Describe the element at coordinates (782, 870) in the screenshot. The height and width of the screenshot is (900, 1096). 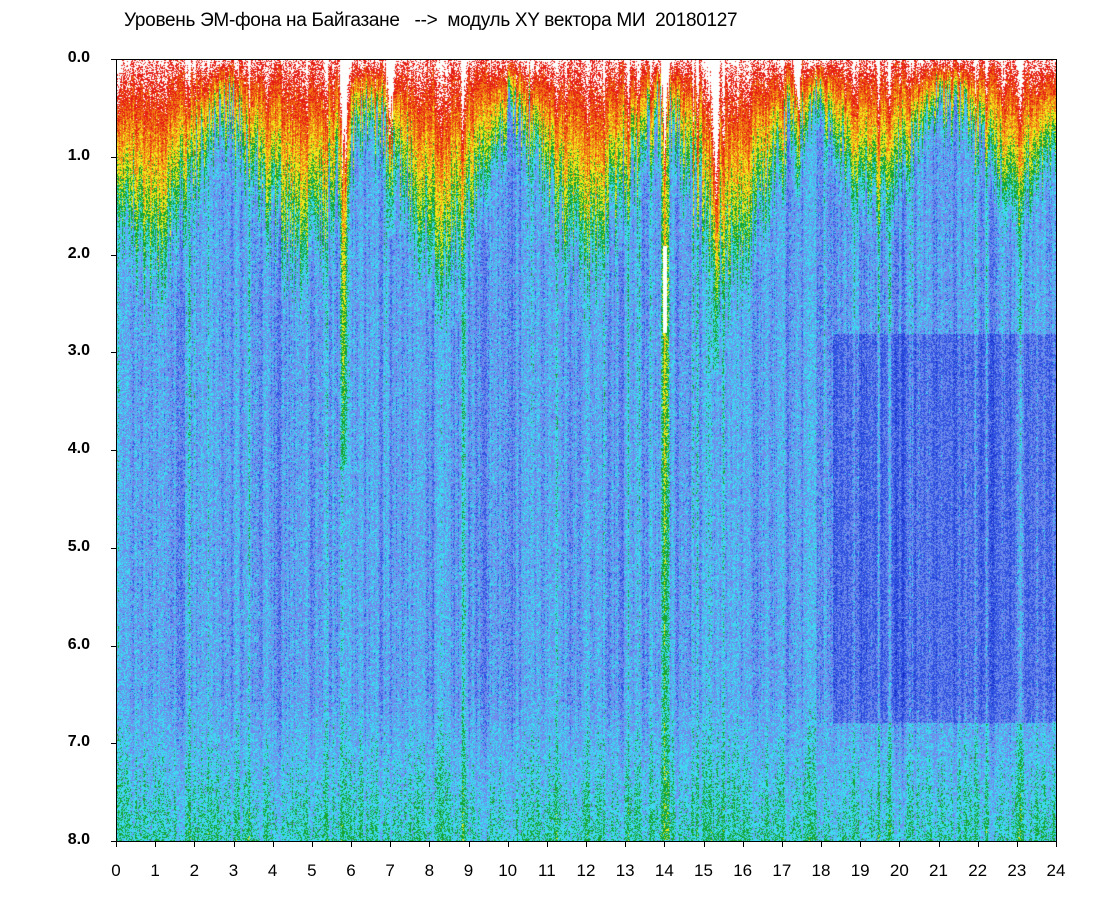
I see `x-tick-label: 17` at that location.